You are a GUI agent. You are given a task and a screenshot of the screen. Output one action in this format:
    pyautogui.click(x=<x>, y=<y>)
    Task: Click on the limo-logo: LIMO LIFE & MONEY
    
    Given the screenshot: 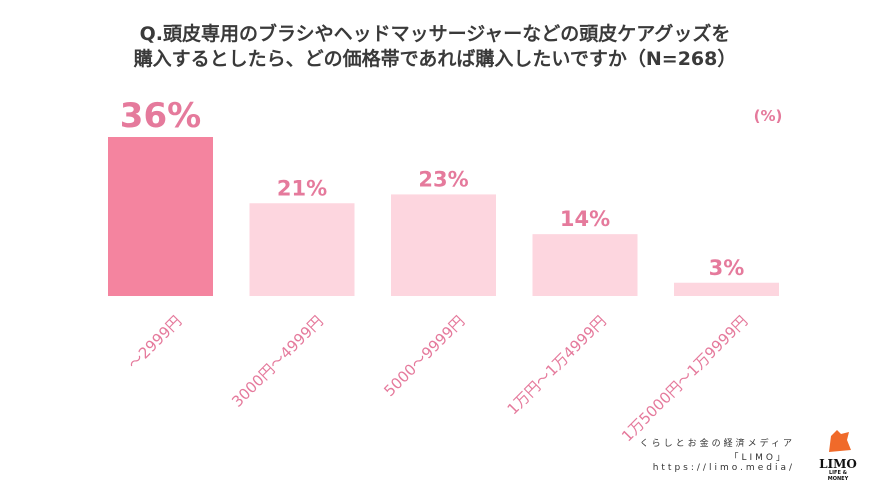 What is the action you would take?
    pyautogui.click(x=838, y=455)
    